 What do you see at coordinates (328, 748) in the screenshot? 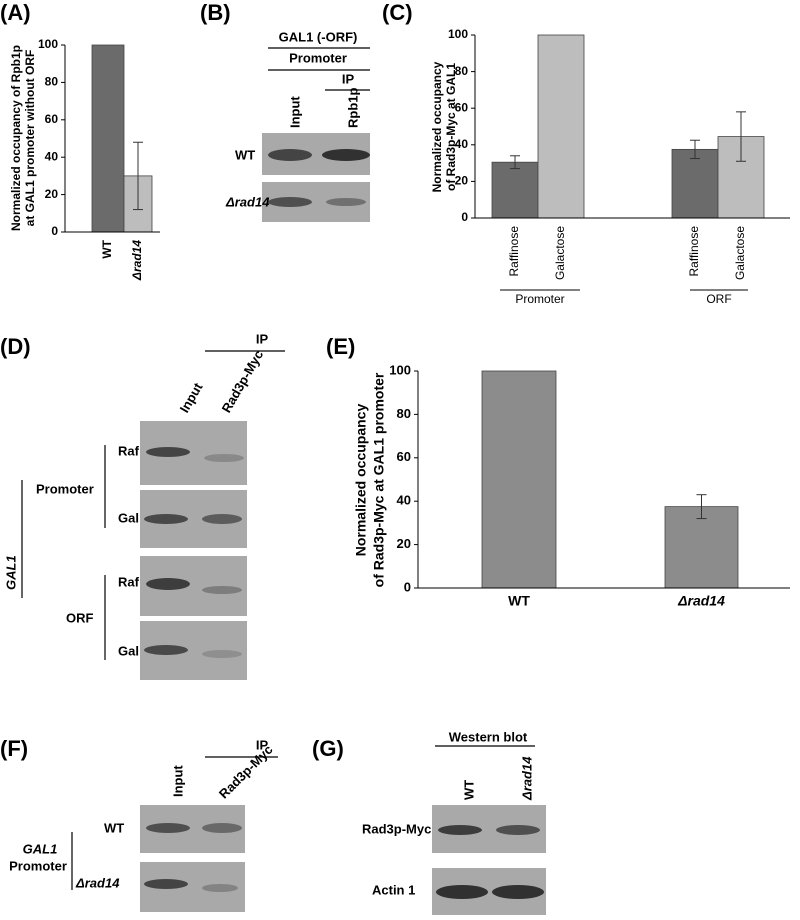
I see `panel-label: (G)` at bounding box center [328, 748].